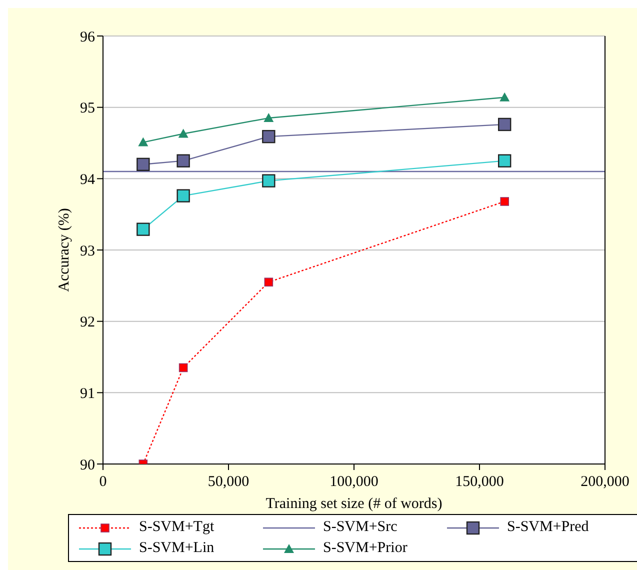  I want to click on legend-label: S-SVM+Prior, so click(365, 548).